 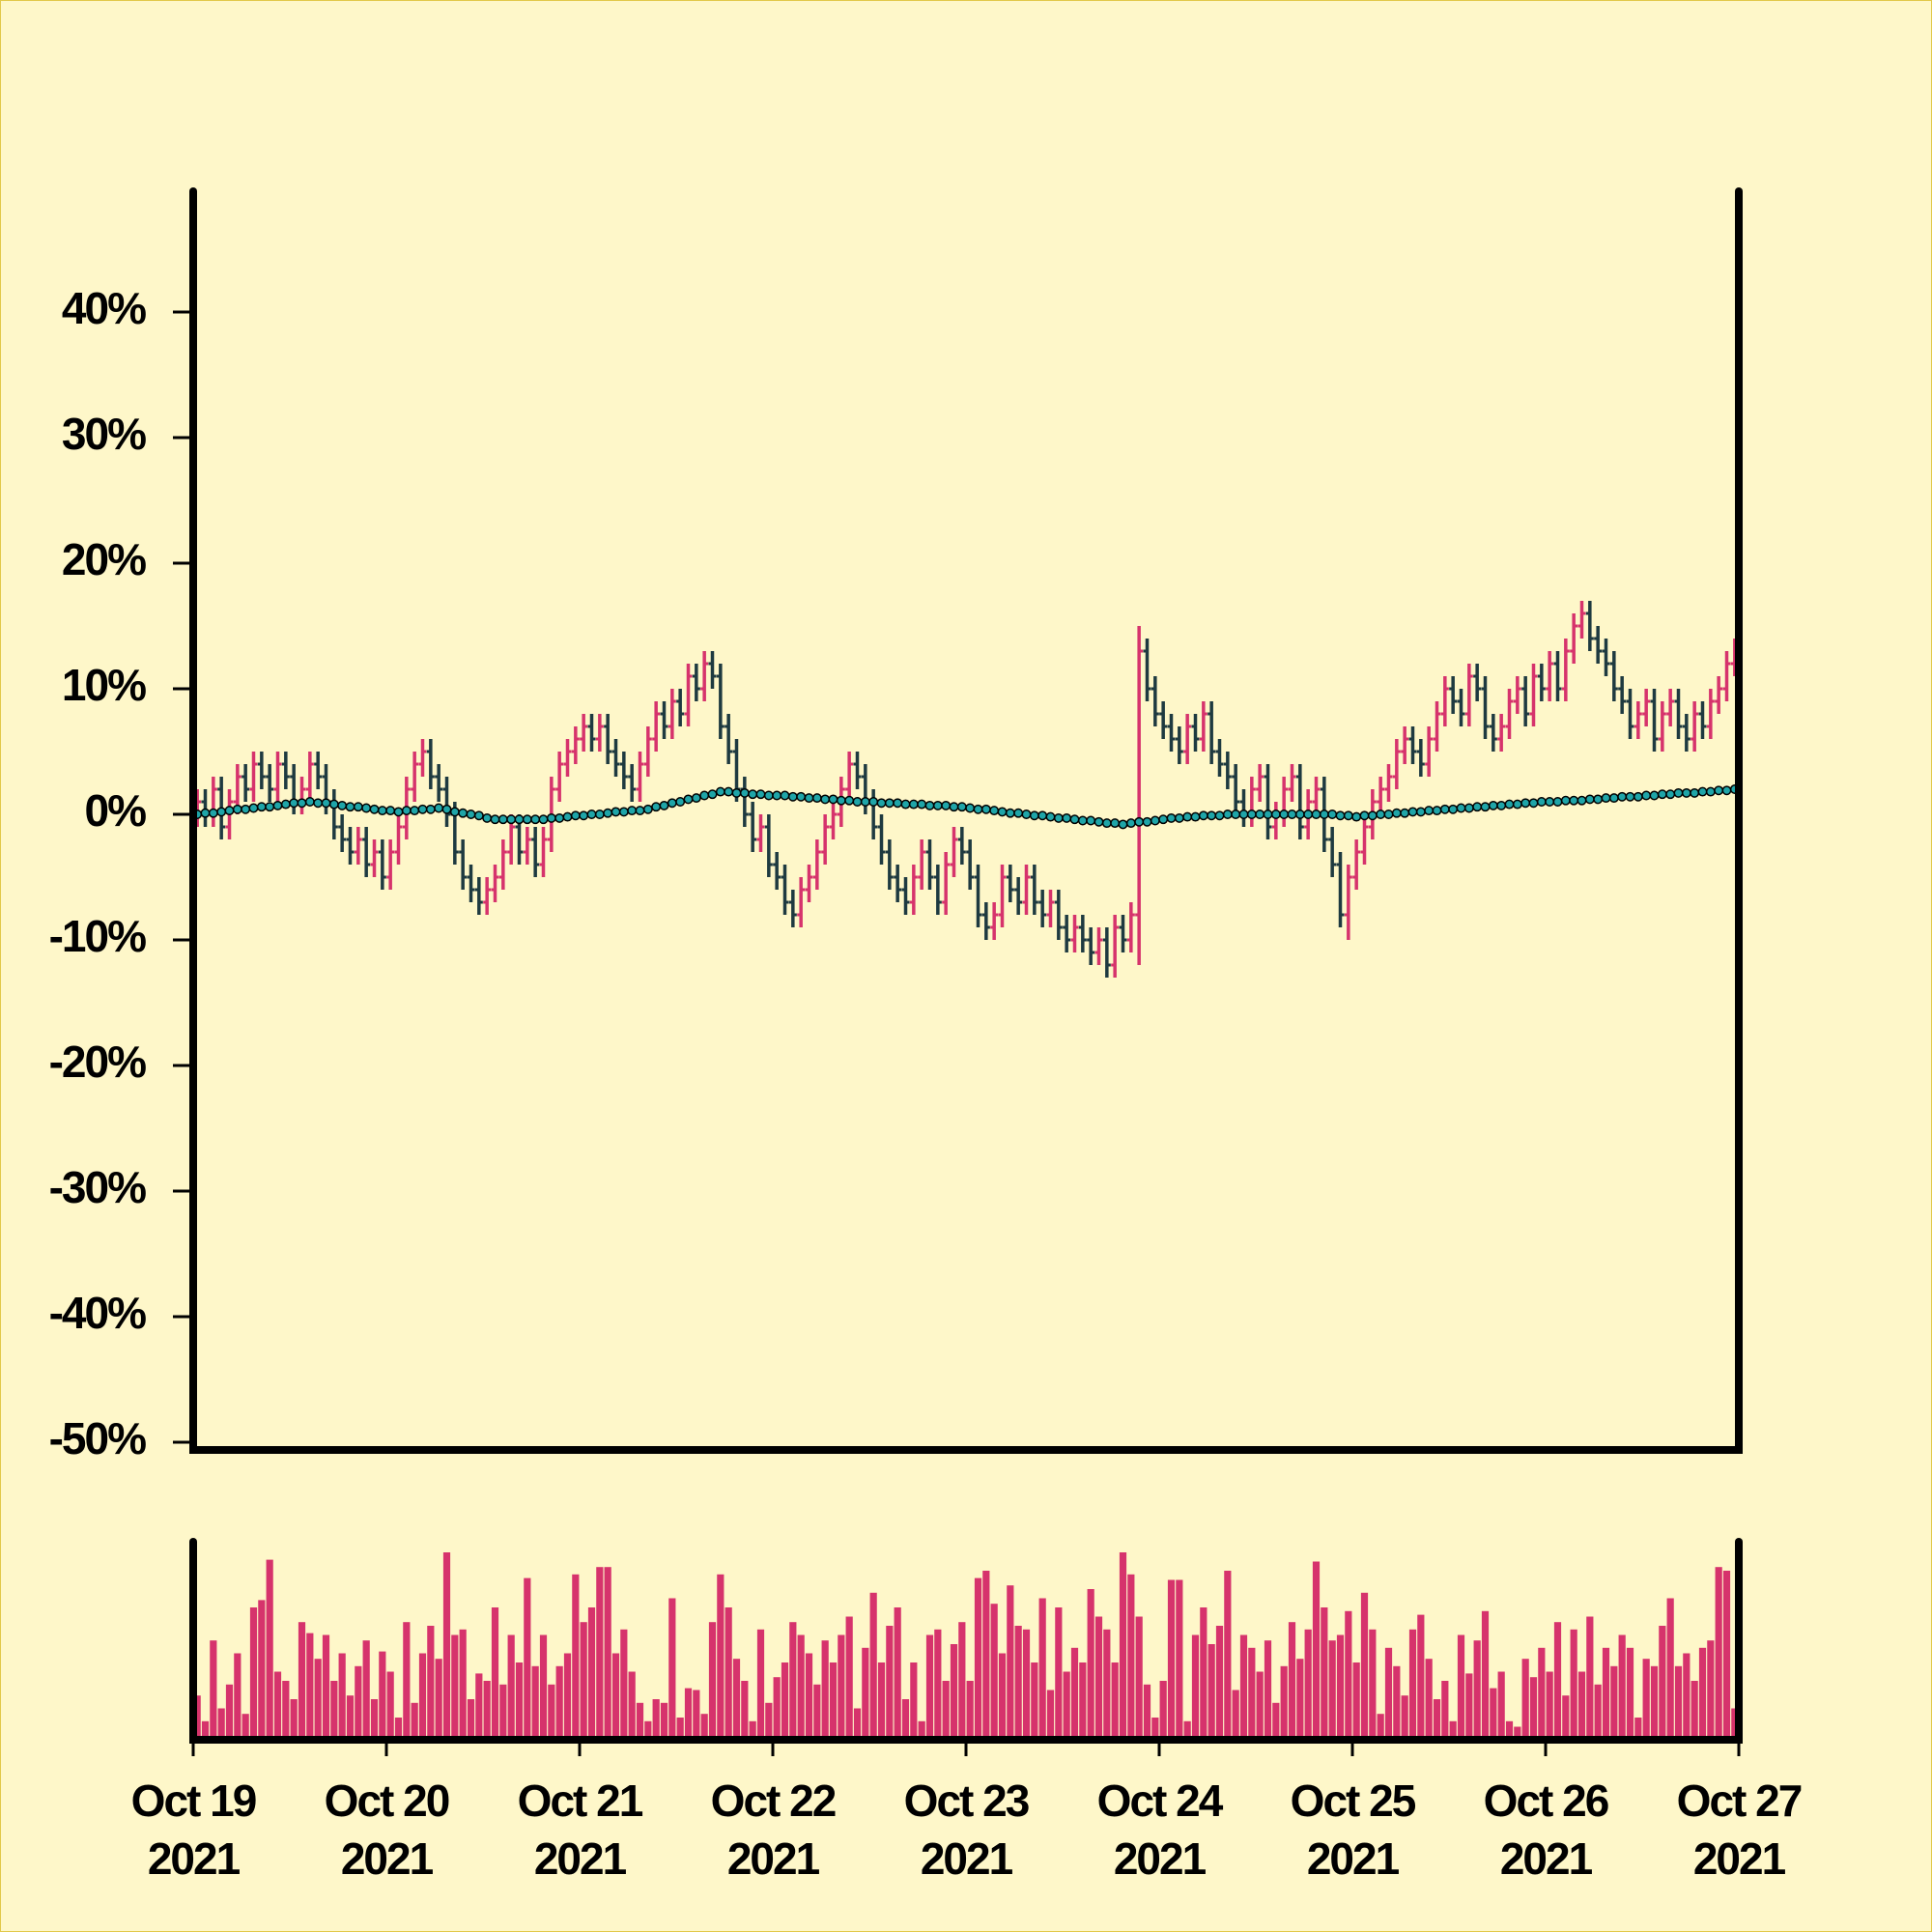 What do you see at coordinates (116, 810) in the screenshot?
I see `y-tick-label: 0%` at bounding box center [116, 810].